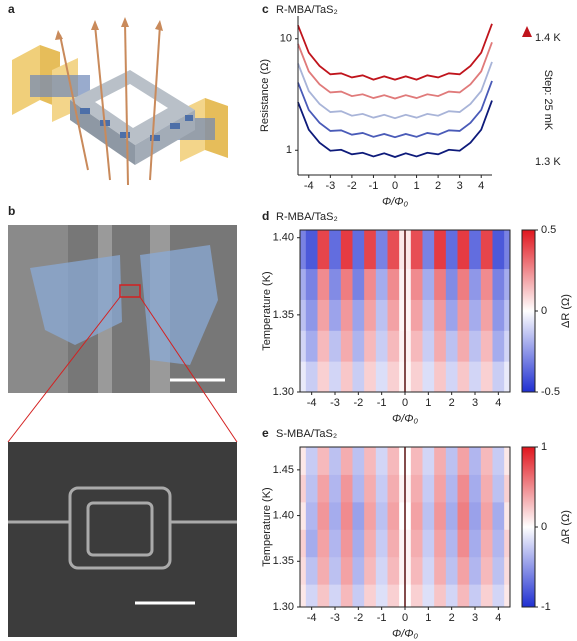 The height and width of the screenshot is (641, 577). What do you see at coordinates (475, 618) in the screenshot?
I see `x-tick-label: 3` at bounding box center [475, 618].